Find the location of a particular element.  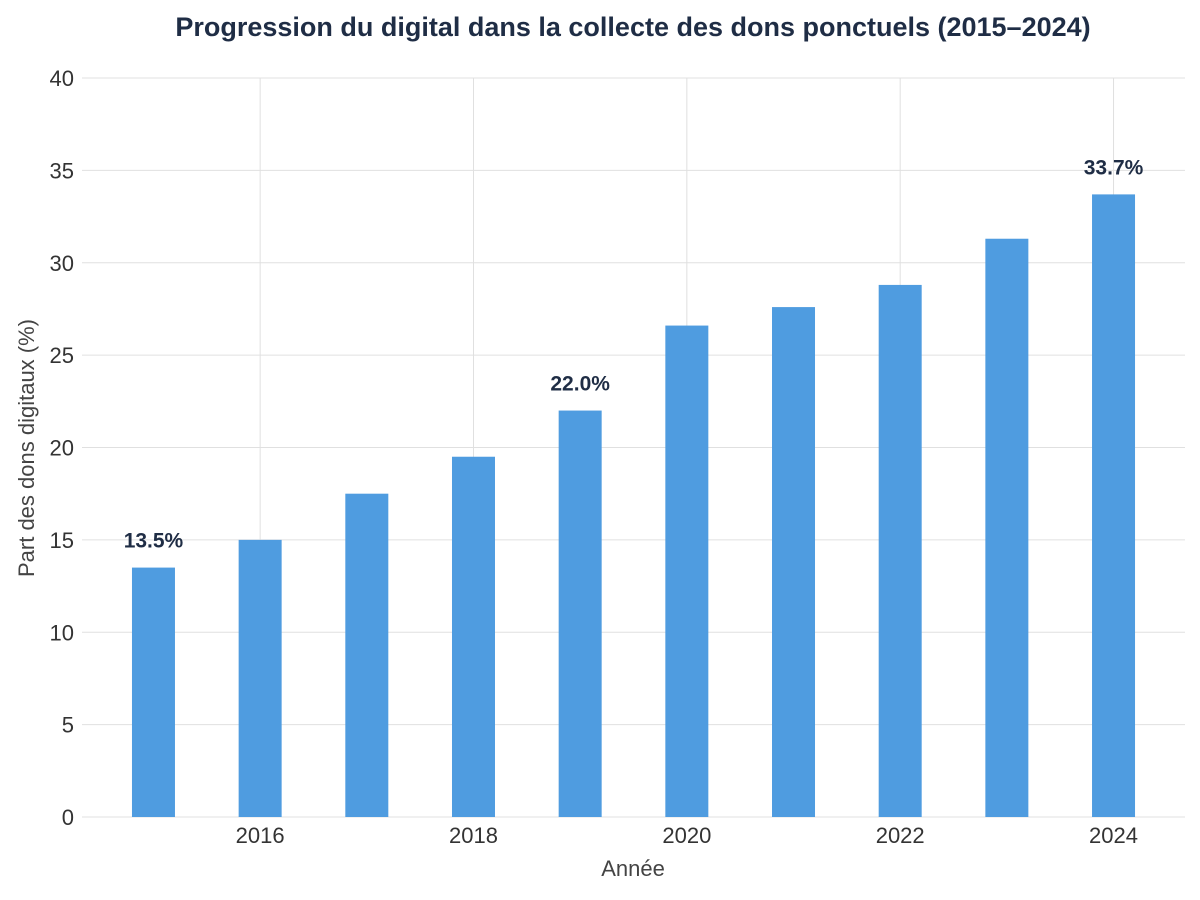

bar-2020 is located at coordinates (687, 571).